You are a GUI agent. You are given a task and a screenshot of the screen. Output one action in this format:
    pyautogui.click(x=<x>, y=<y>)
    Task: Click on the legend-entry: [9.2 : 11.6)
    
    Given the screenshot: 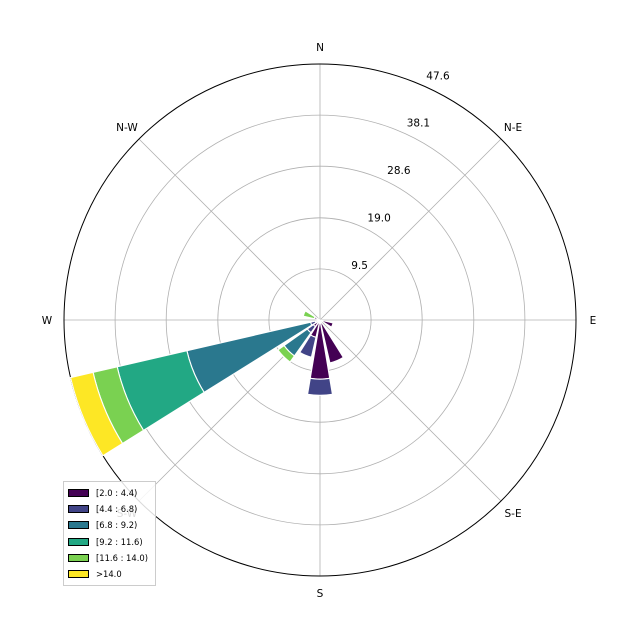 What is the action you would take?
    pyautogui.click(x=111, y=542)
    